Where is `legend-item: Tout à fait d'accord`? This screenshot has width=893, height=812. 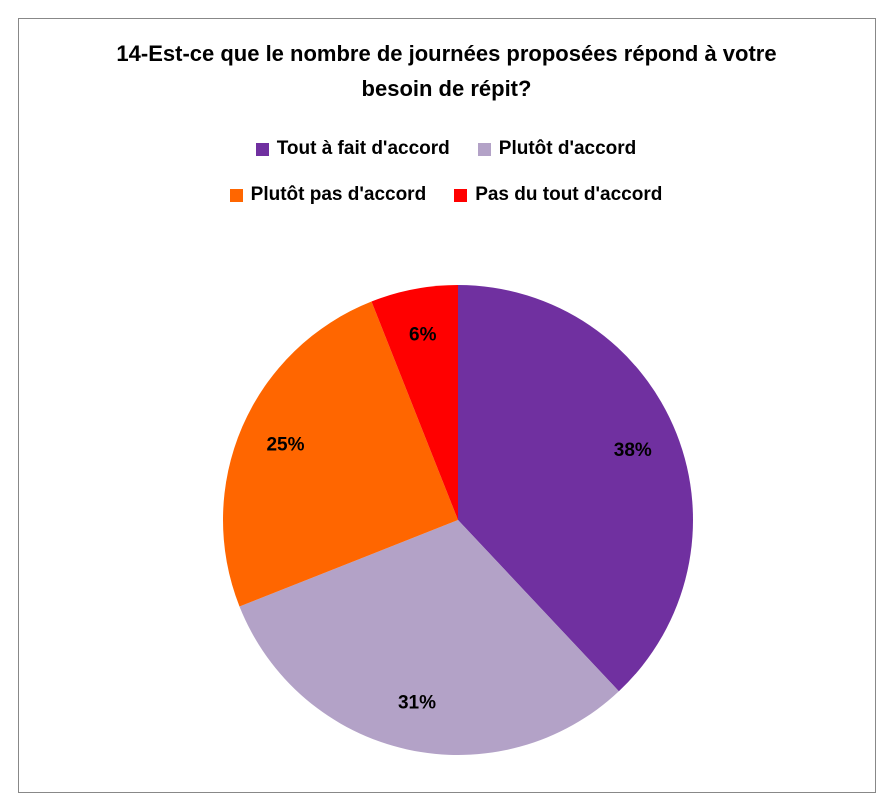
legend-item: Tout à fait d'accord is located at coordinates (352, 149).